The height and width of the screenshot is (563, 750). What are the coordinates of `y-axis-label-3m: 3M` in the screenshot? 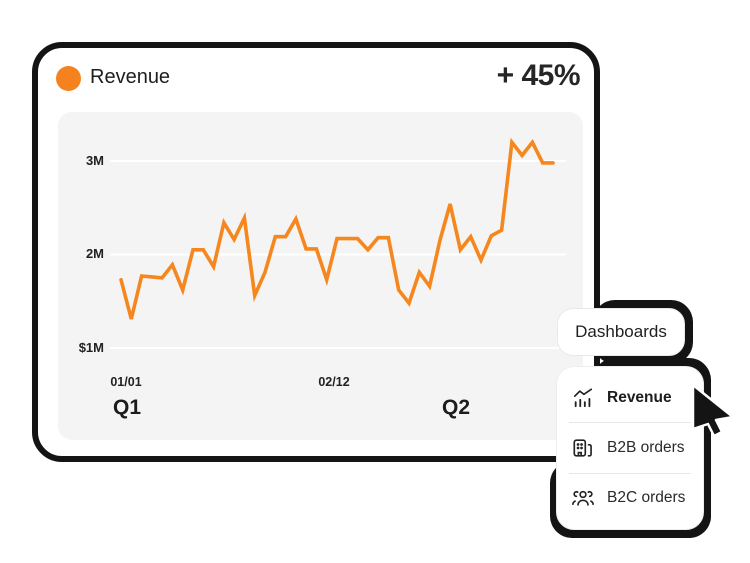 It's located at (94, 160).